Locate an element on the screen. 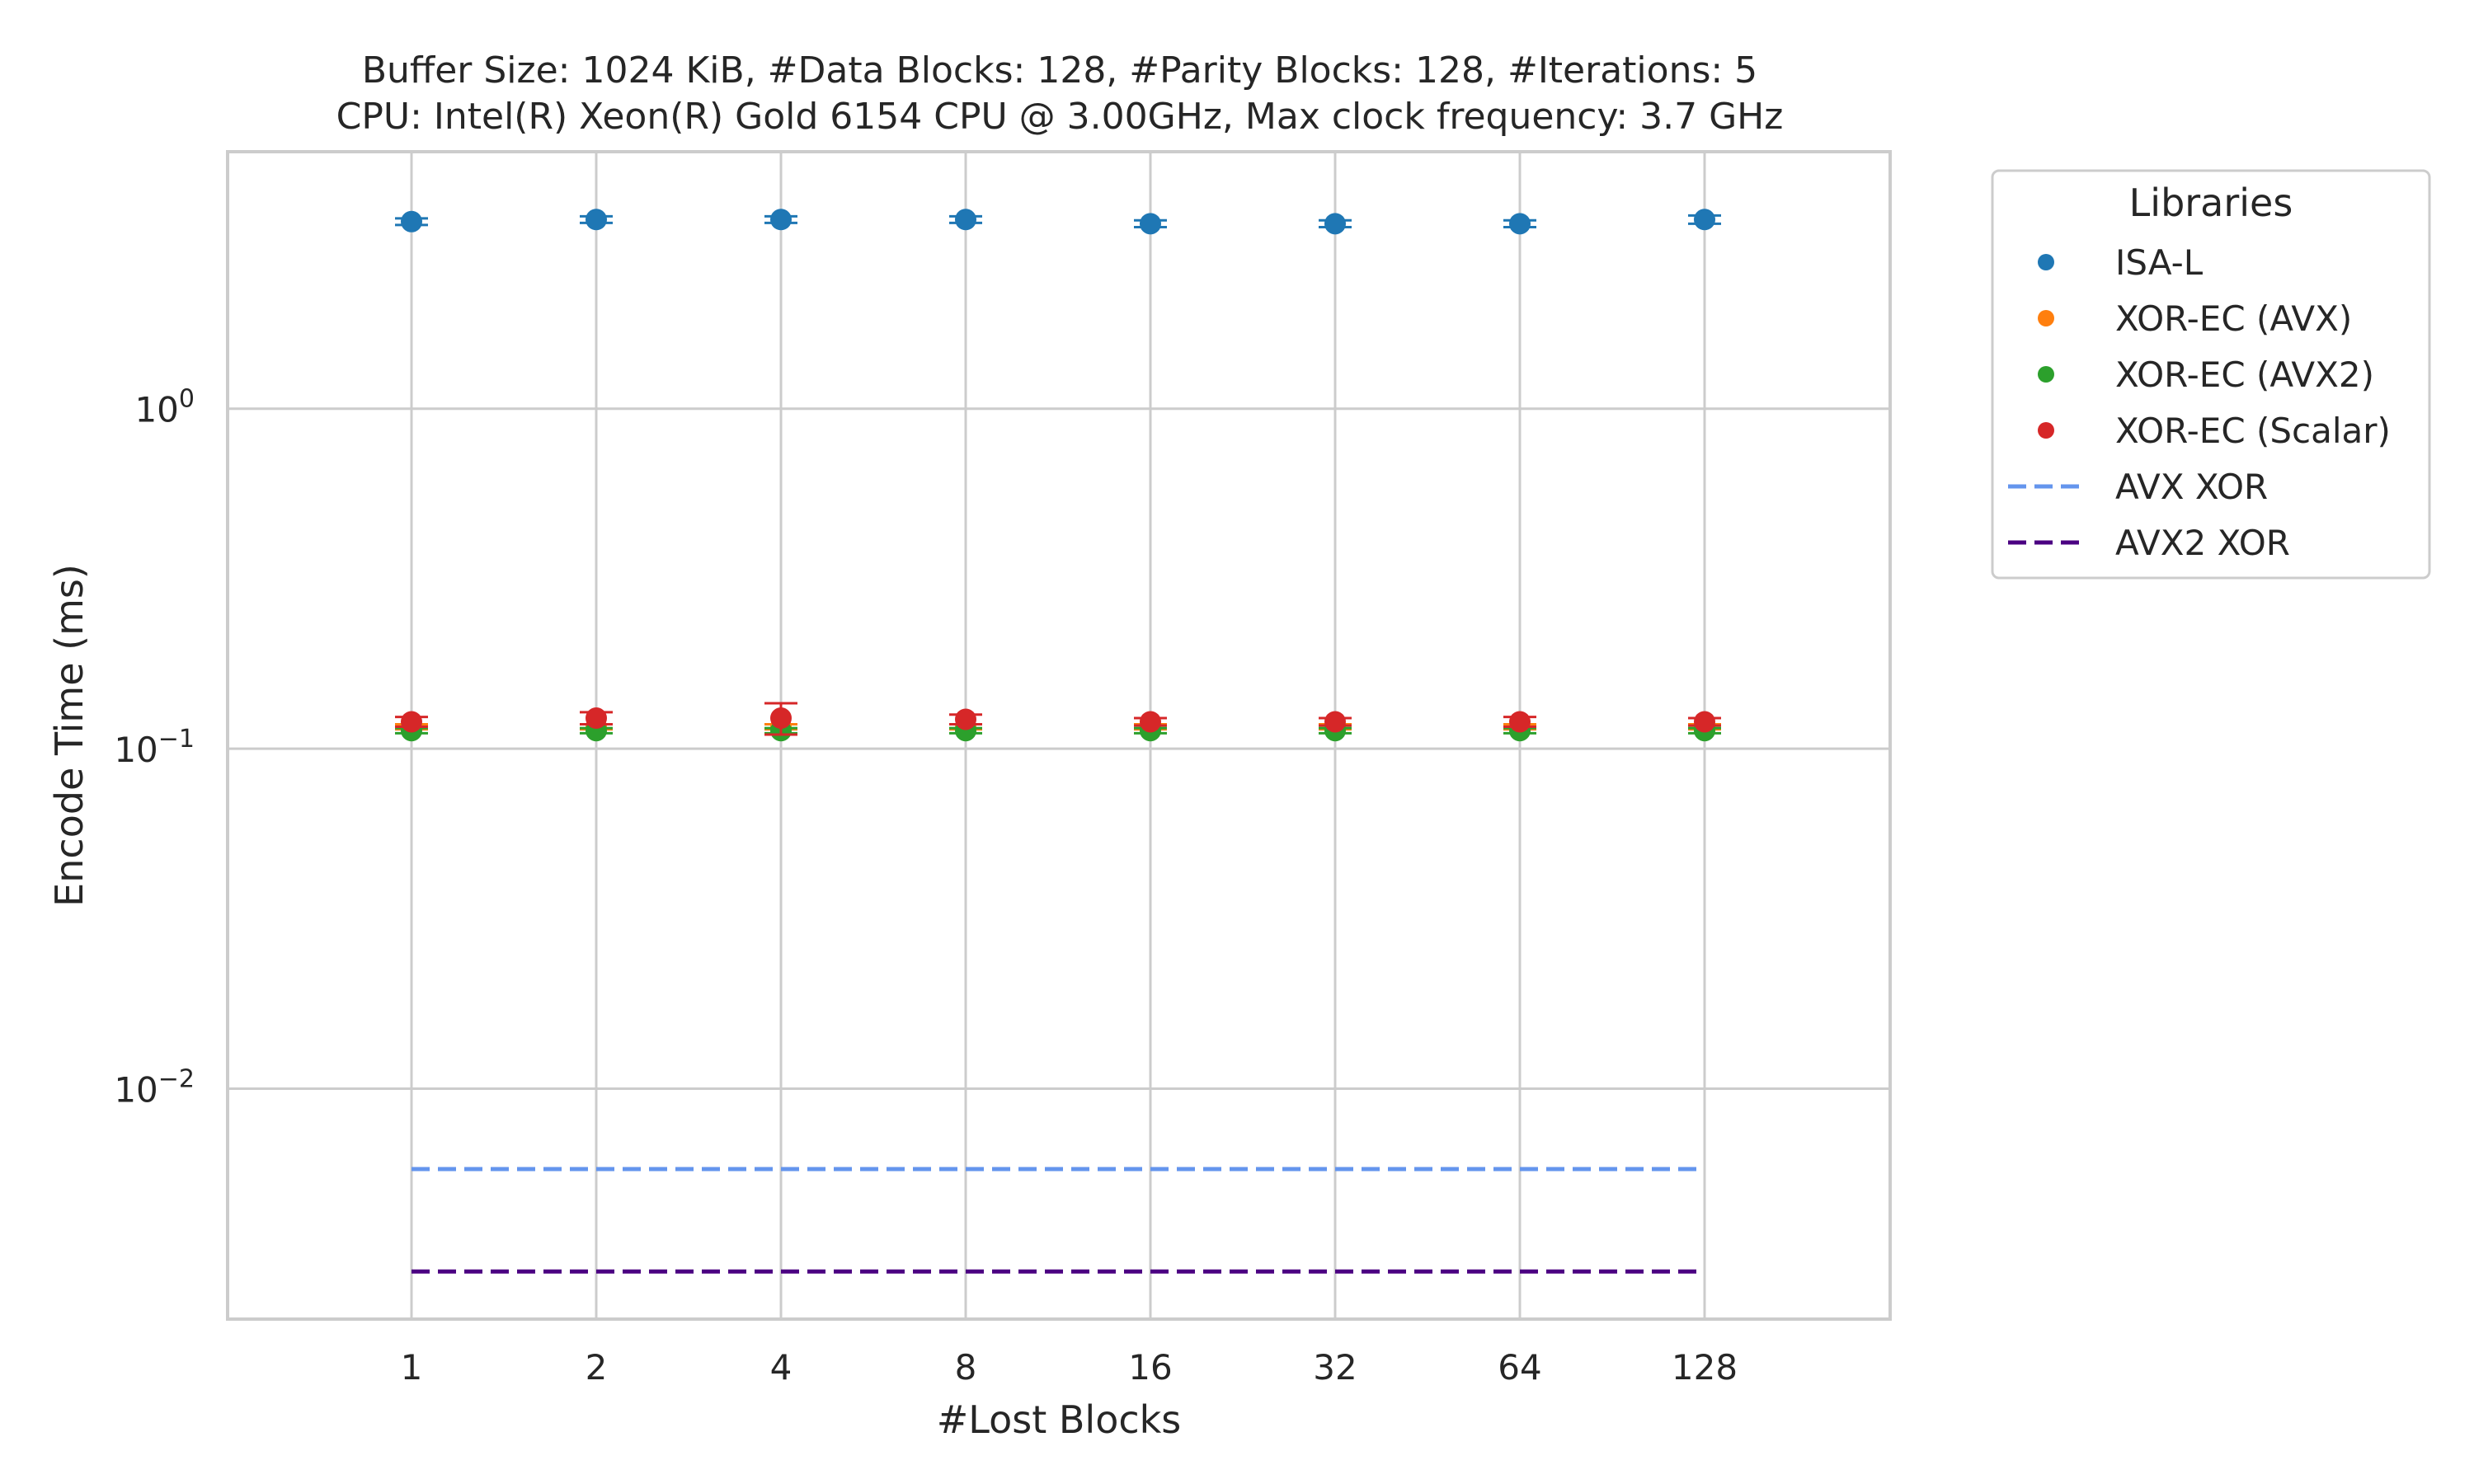 This screenshot has height=1484, width=2474. legend-label: ISA-L is located at coordinates (2159, 262).